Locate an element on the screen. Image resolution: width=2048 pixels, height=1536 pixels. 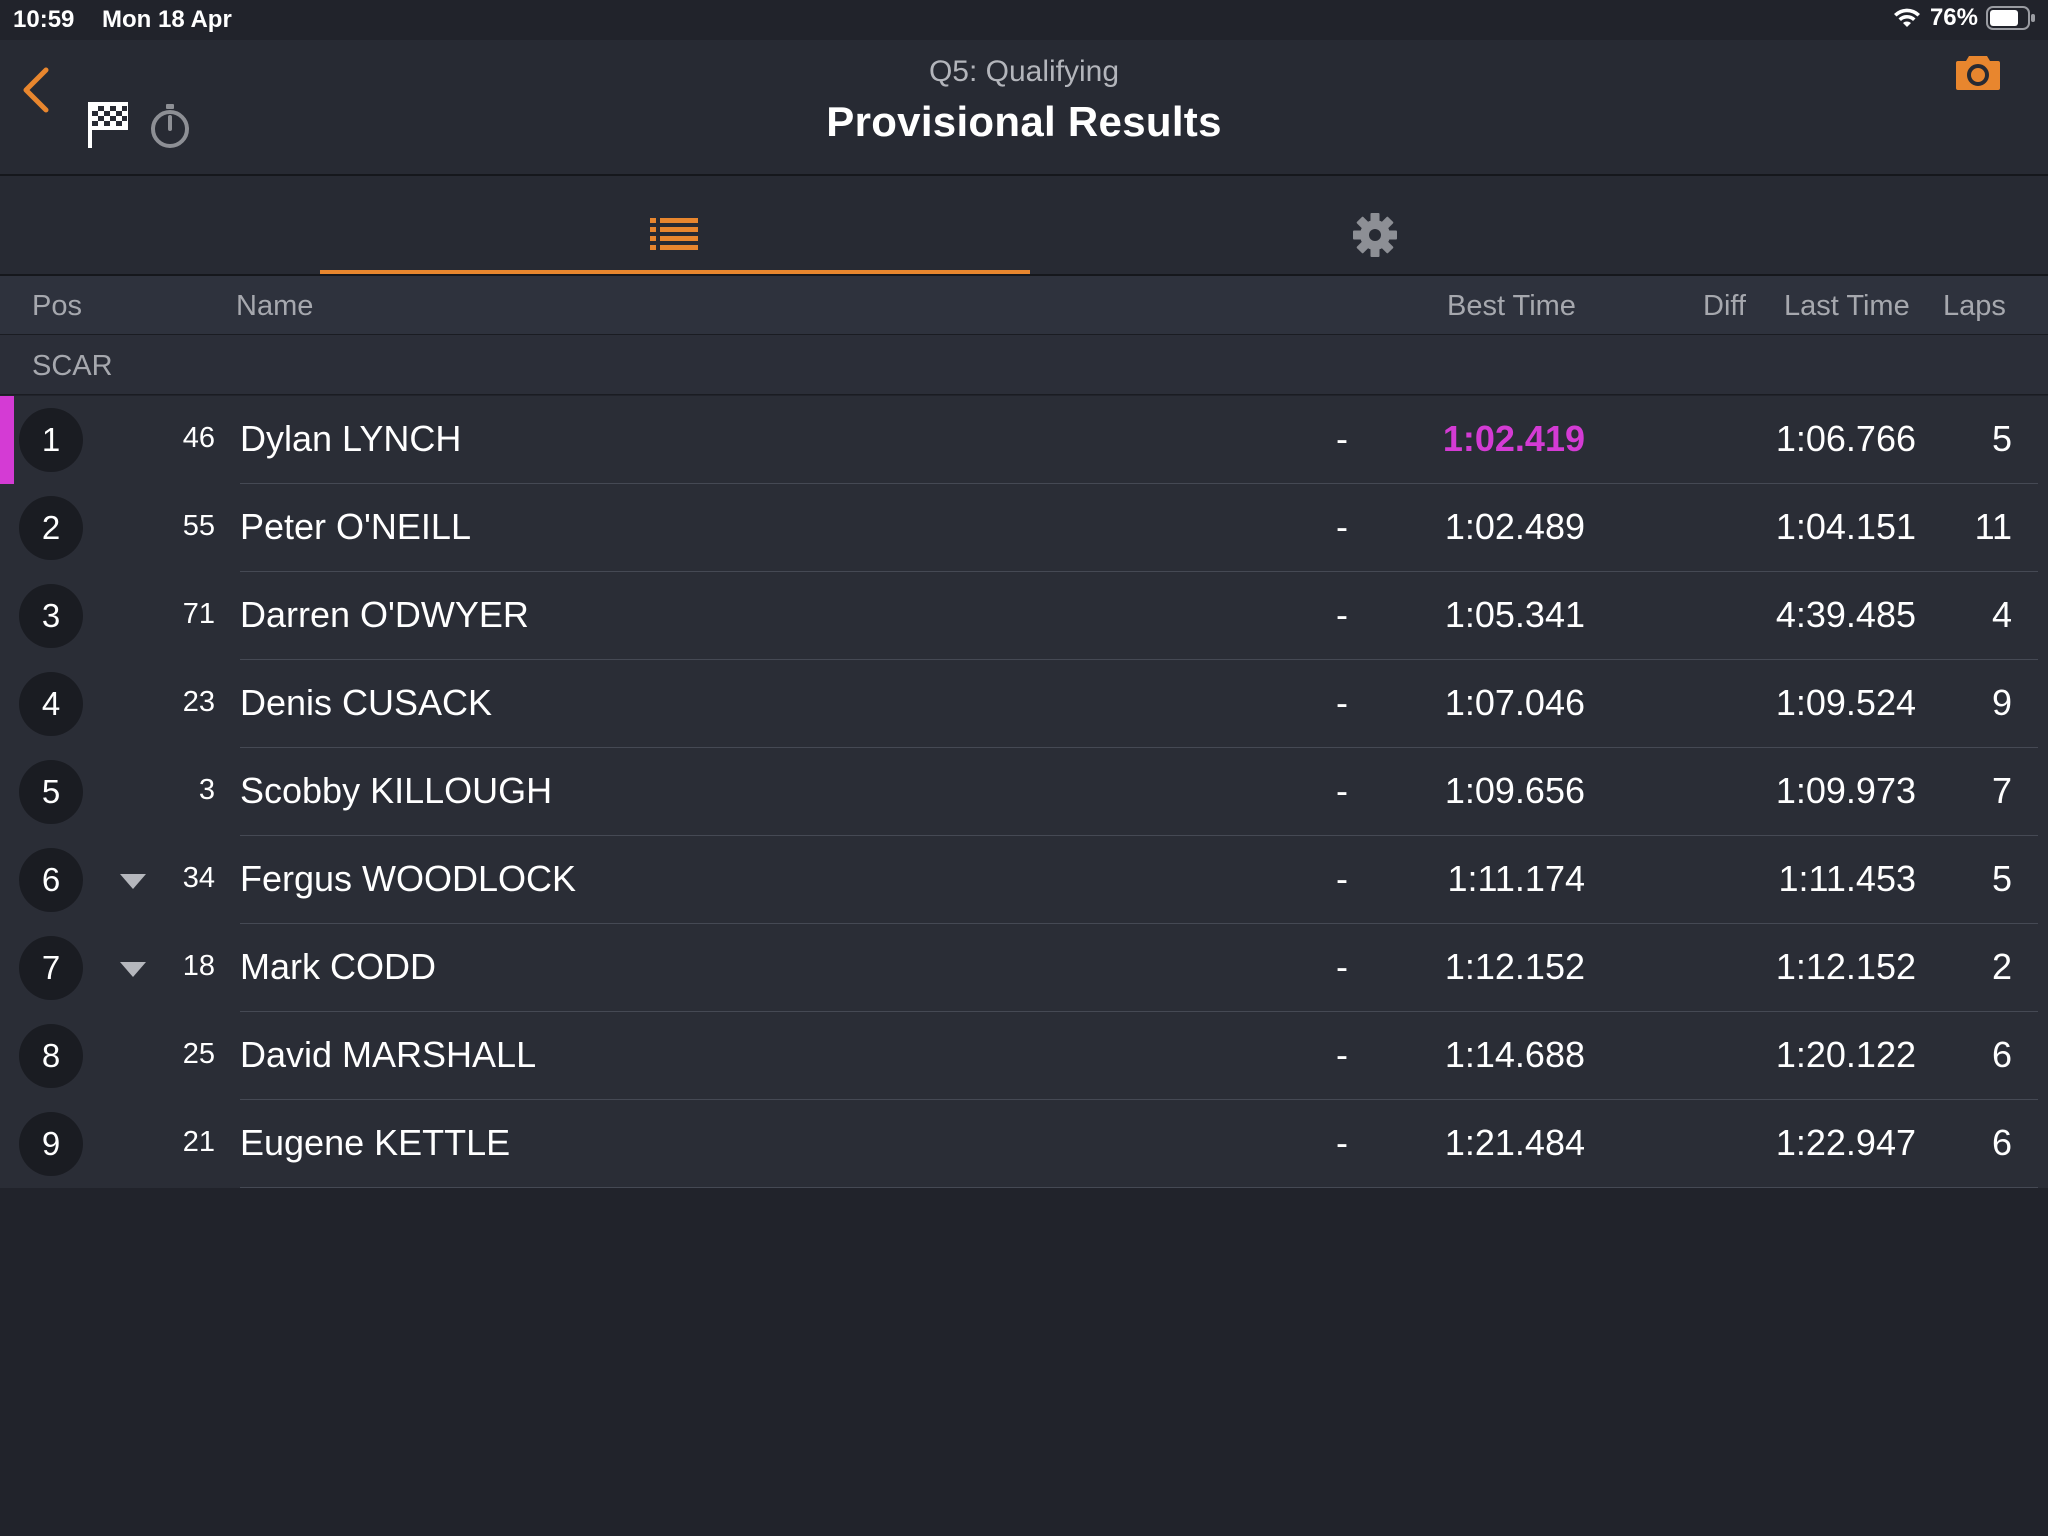
class-group-header: SCAR is located at coordinates (1024, 365).